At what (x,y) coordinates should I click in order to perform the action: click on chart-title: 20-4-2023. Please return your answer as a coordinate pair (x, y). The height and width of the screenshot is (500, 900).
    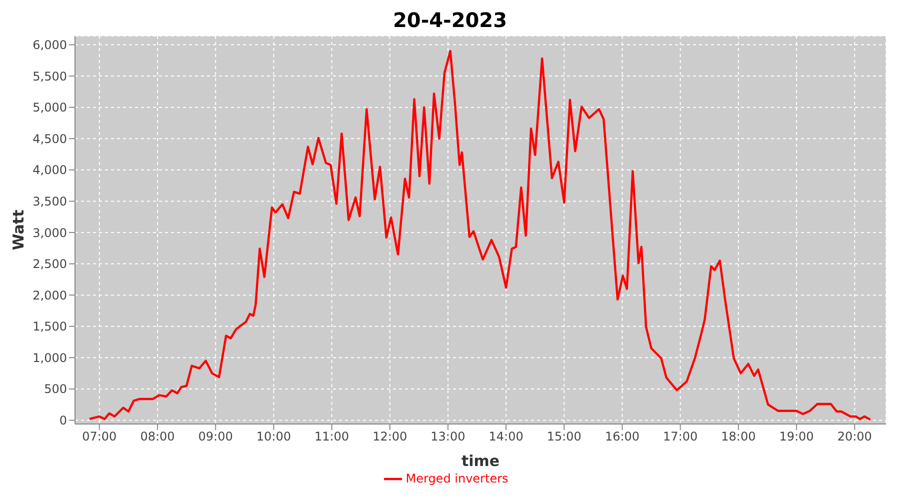
    Looking at the image, I should click on (450, 21).